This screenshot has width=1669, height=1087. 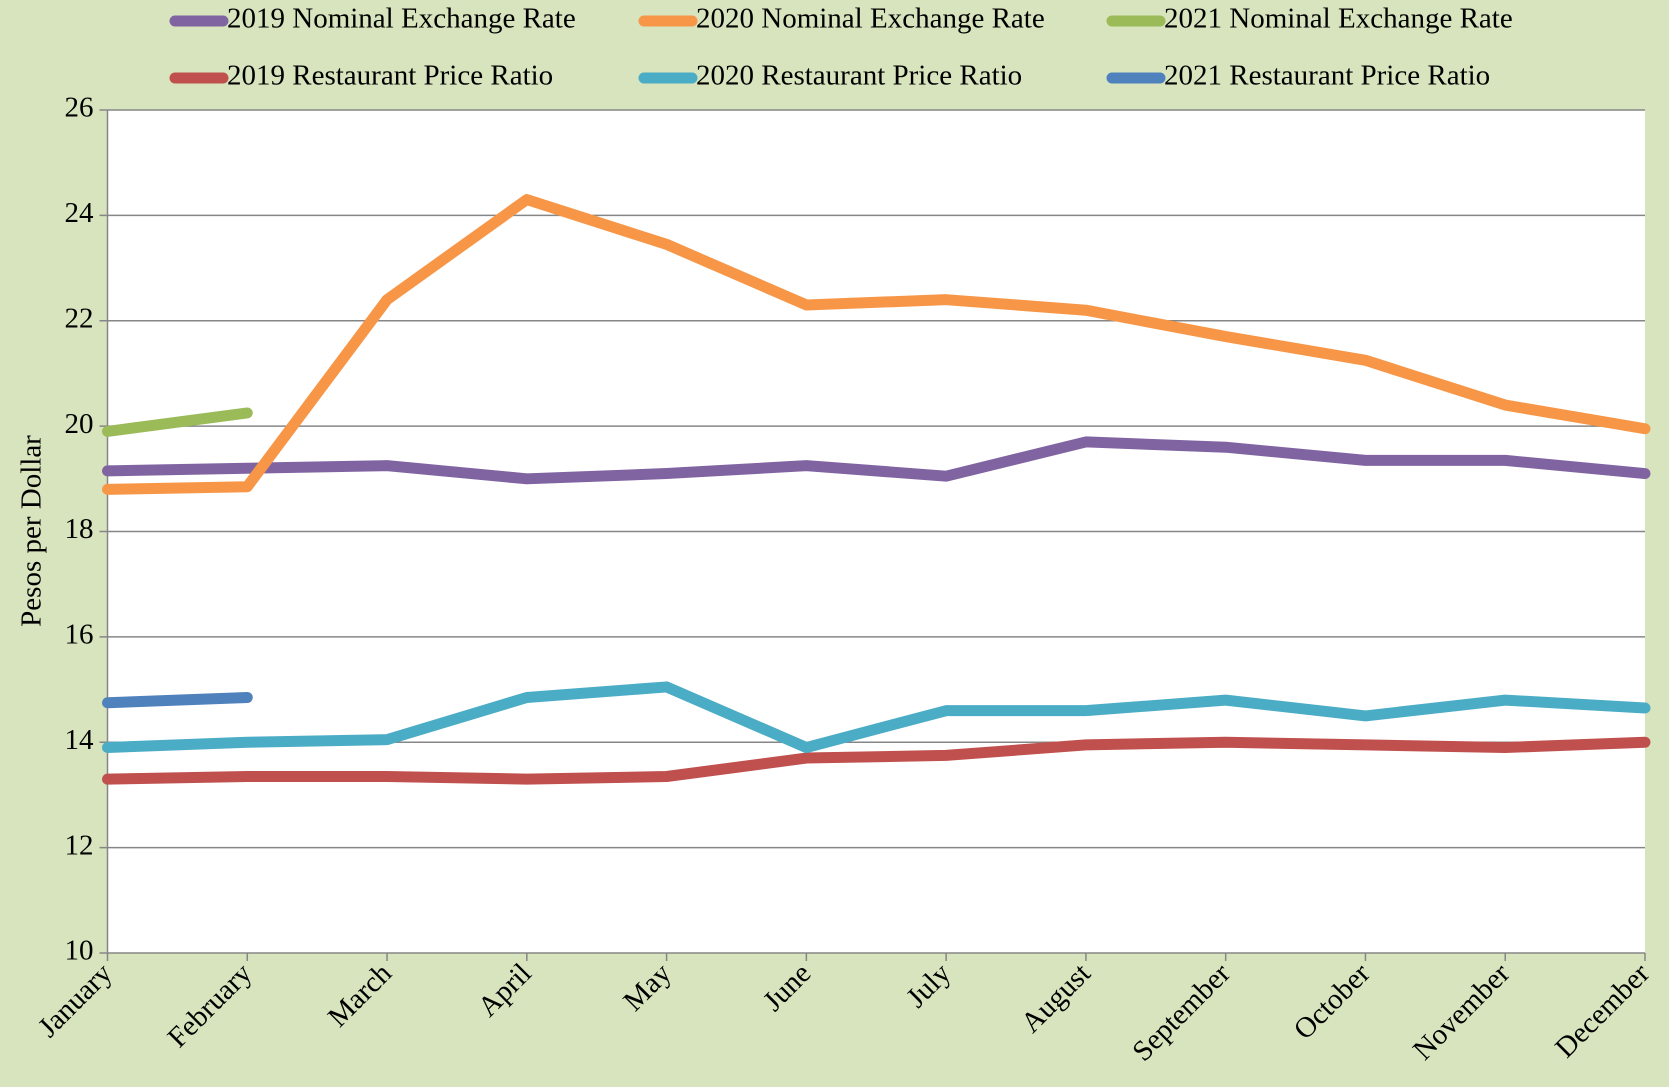 I want to click on legend-label: 2019 Restaurant Price Ratio, so click(x=390, y=76).